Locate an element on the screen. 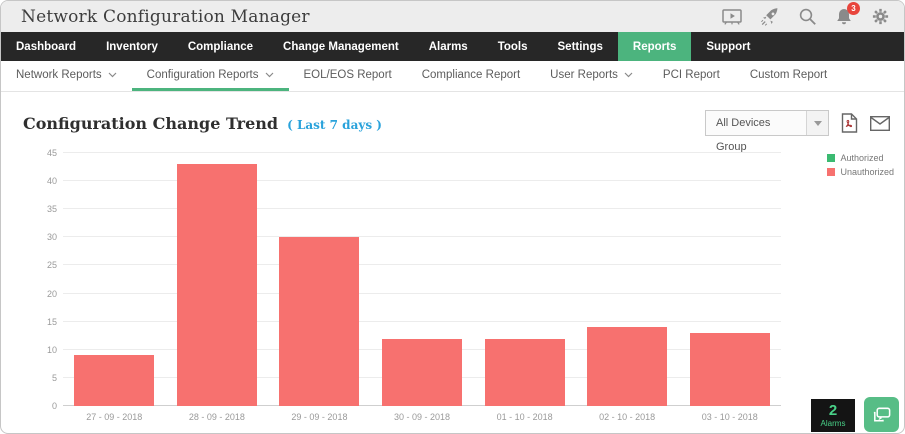 The width and height of the screenshot is (905, 434). report-subtitle: ( Last 7 days ) is located at coordinates (334, 124).